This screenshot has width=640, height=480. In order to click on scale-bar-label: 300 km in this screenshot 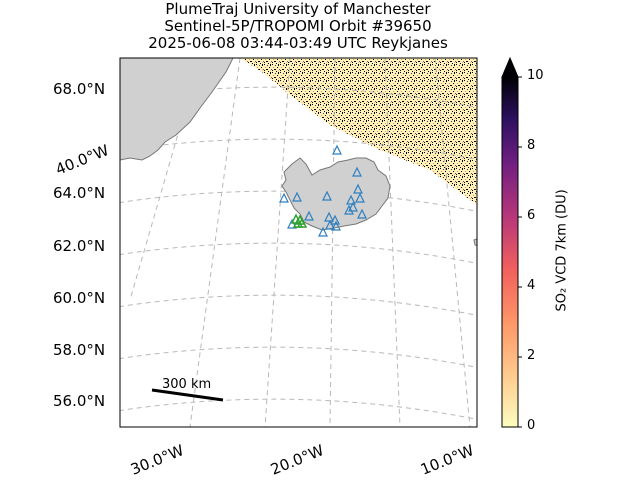, I will do `click(187, 384)`.